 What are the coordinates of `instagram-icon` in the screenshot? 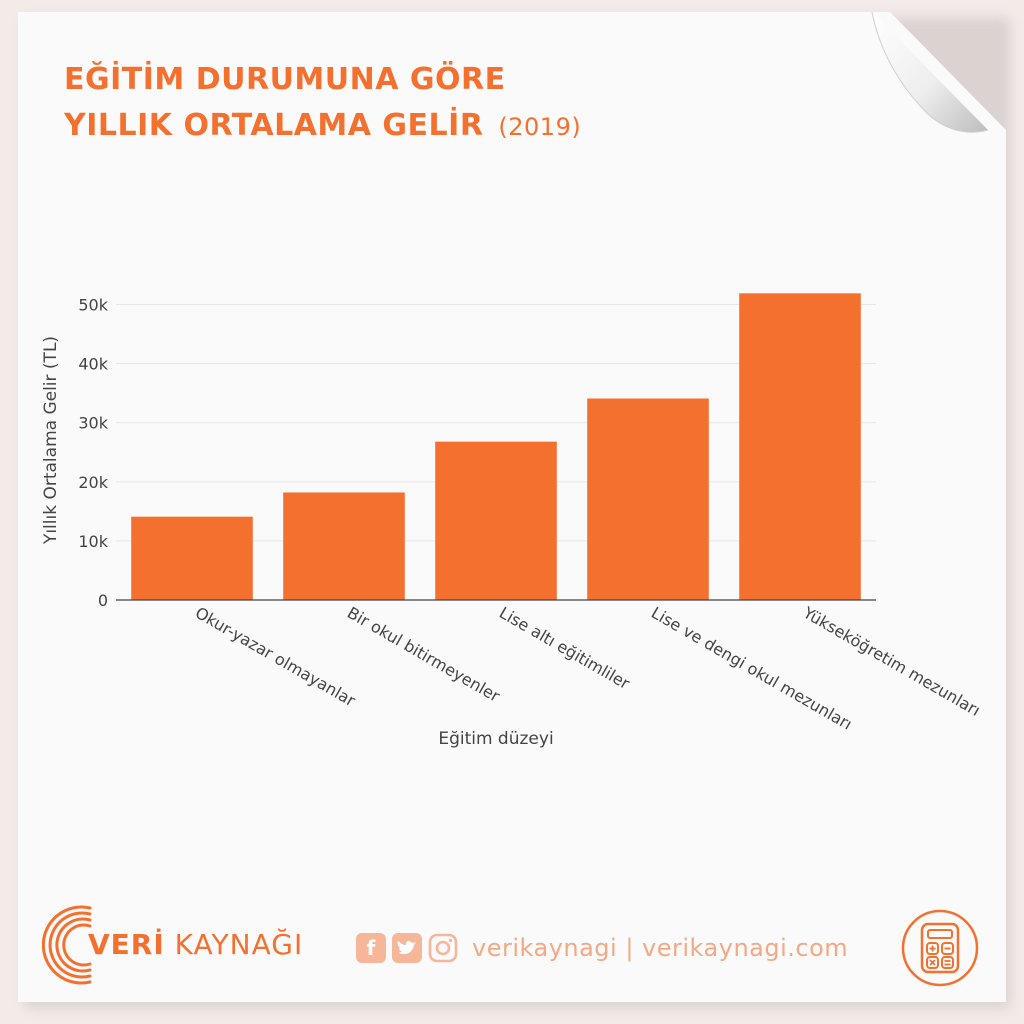 It's located at (443, 948).